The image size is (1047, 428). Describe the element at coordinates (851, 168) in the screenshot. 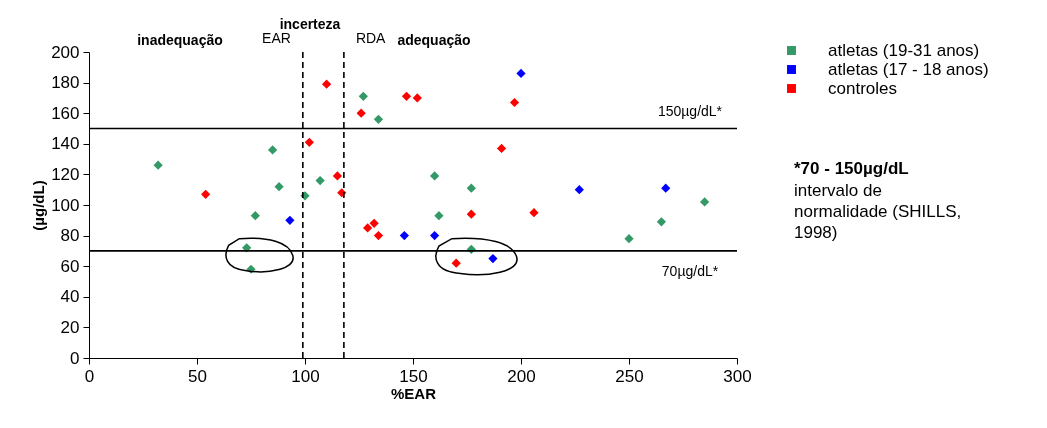

I see `text: *70 - 150µg/dL` at that location.